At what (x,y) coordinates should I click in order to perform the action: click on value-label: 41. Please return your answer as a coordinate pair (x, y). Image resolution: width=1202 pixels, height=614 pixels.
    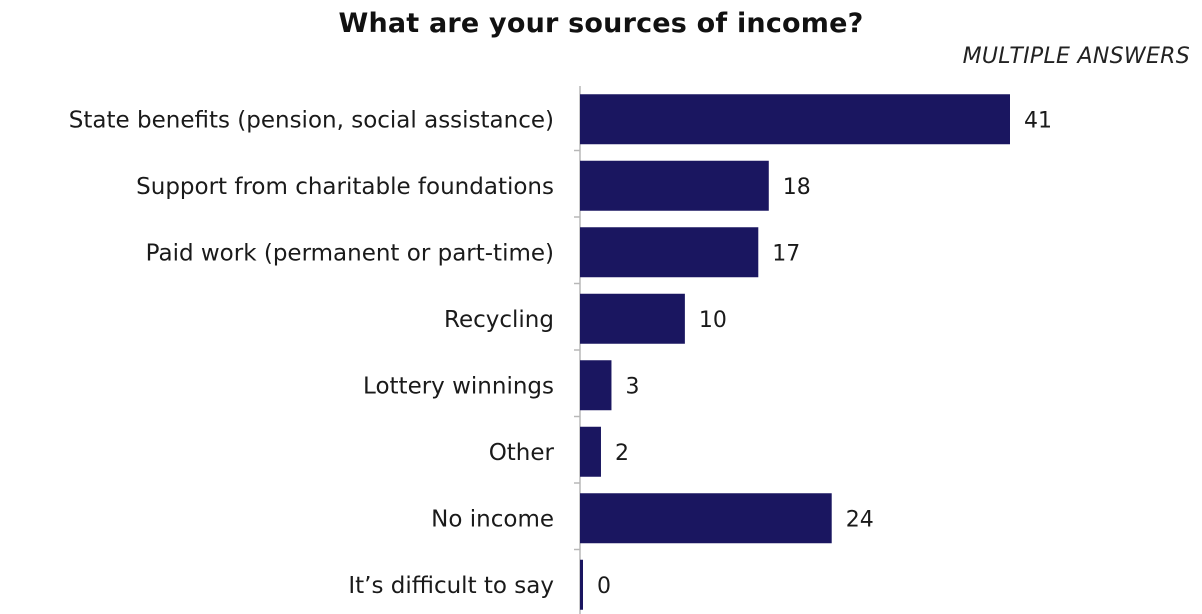
    Looking at the image, I should click on (1038, 120).